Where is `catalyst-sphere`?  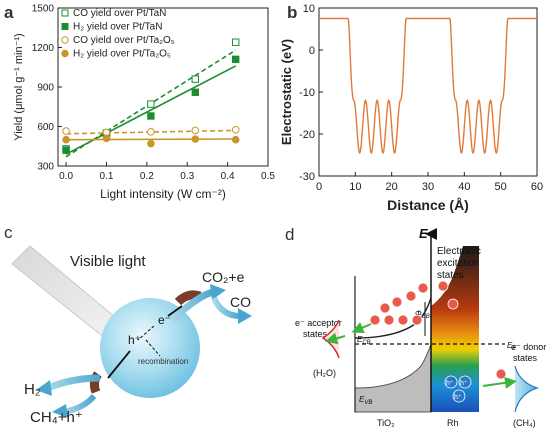 catalyst-sphere is located at coordinates (150, 348).